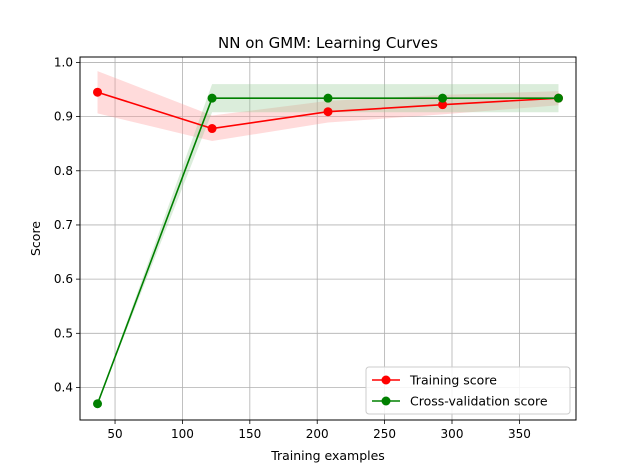 The width and height of the screenshot is (640, 472). I want to click on x-tick-label: 150, so click(249, 434).